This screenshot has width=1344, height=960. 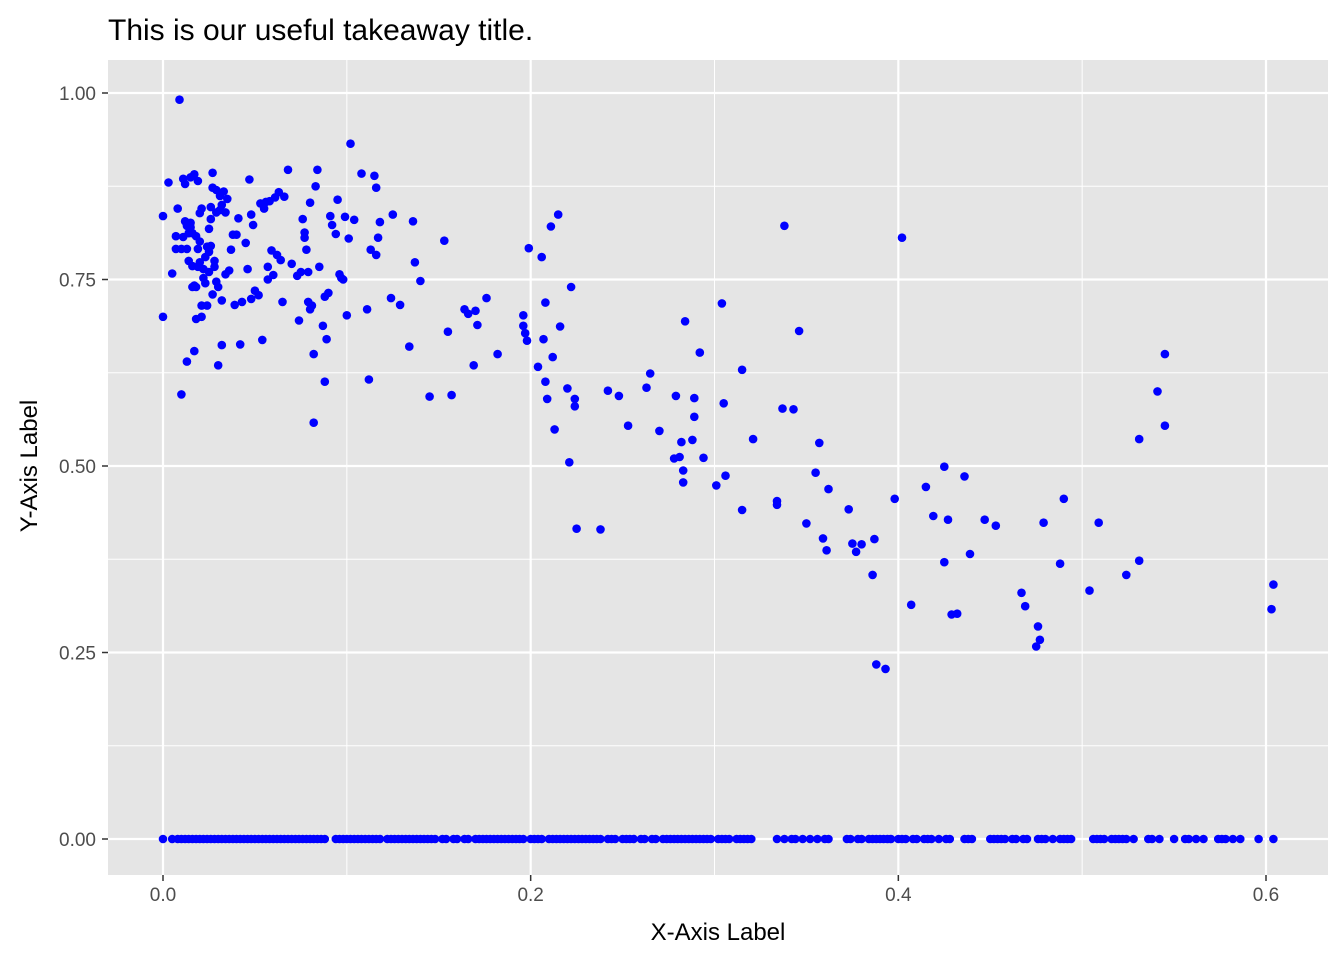 What do you see at coordinates (77, 654) in the screenshot?
I see `y-tick-label: 0.25` at bounding box center [77, 654].